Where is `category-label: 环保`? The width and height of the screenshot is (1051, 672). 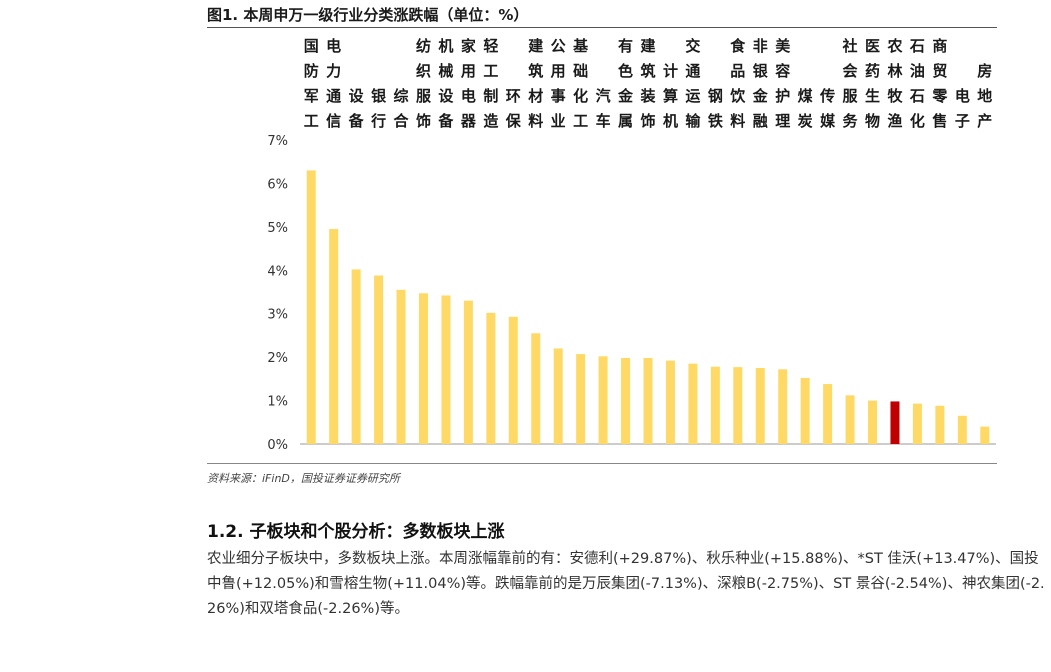 category-label: 环保 is located at coordinates (513, 108).